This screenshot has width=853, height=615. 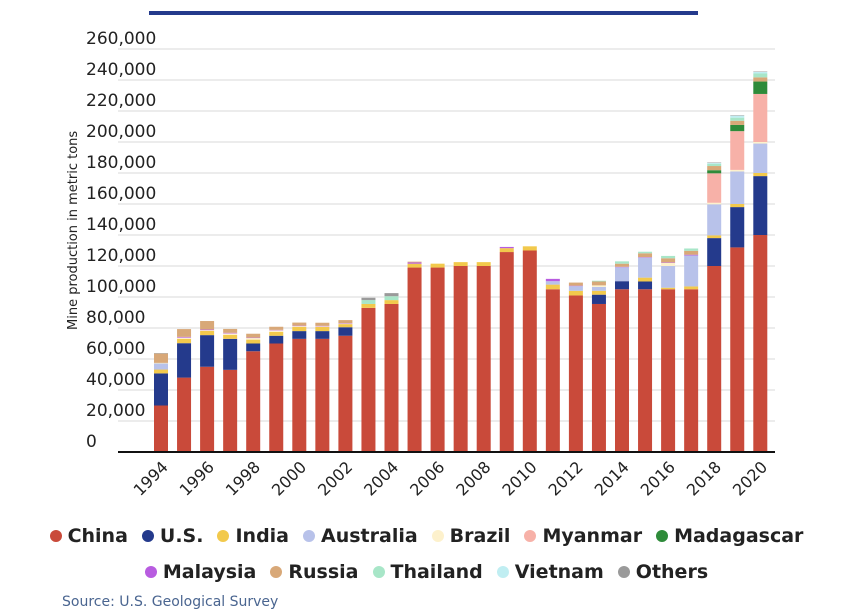 I want to click on legend-item: Madagascar, so click(x=729, y=536).